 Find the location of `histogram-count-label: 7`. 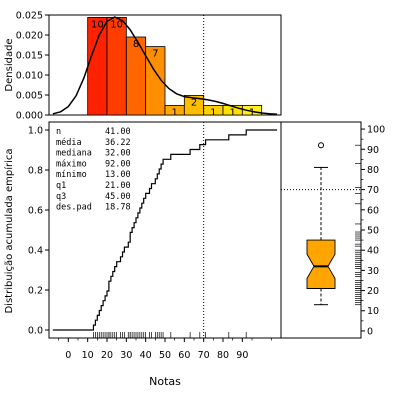

histogram-count-label: 7 is located at coordinates (155, 54).